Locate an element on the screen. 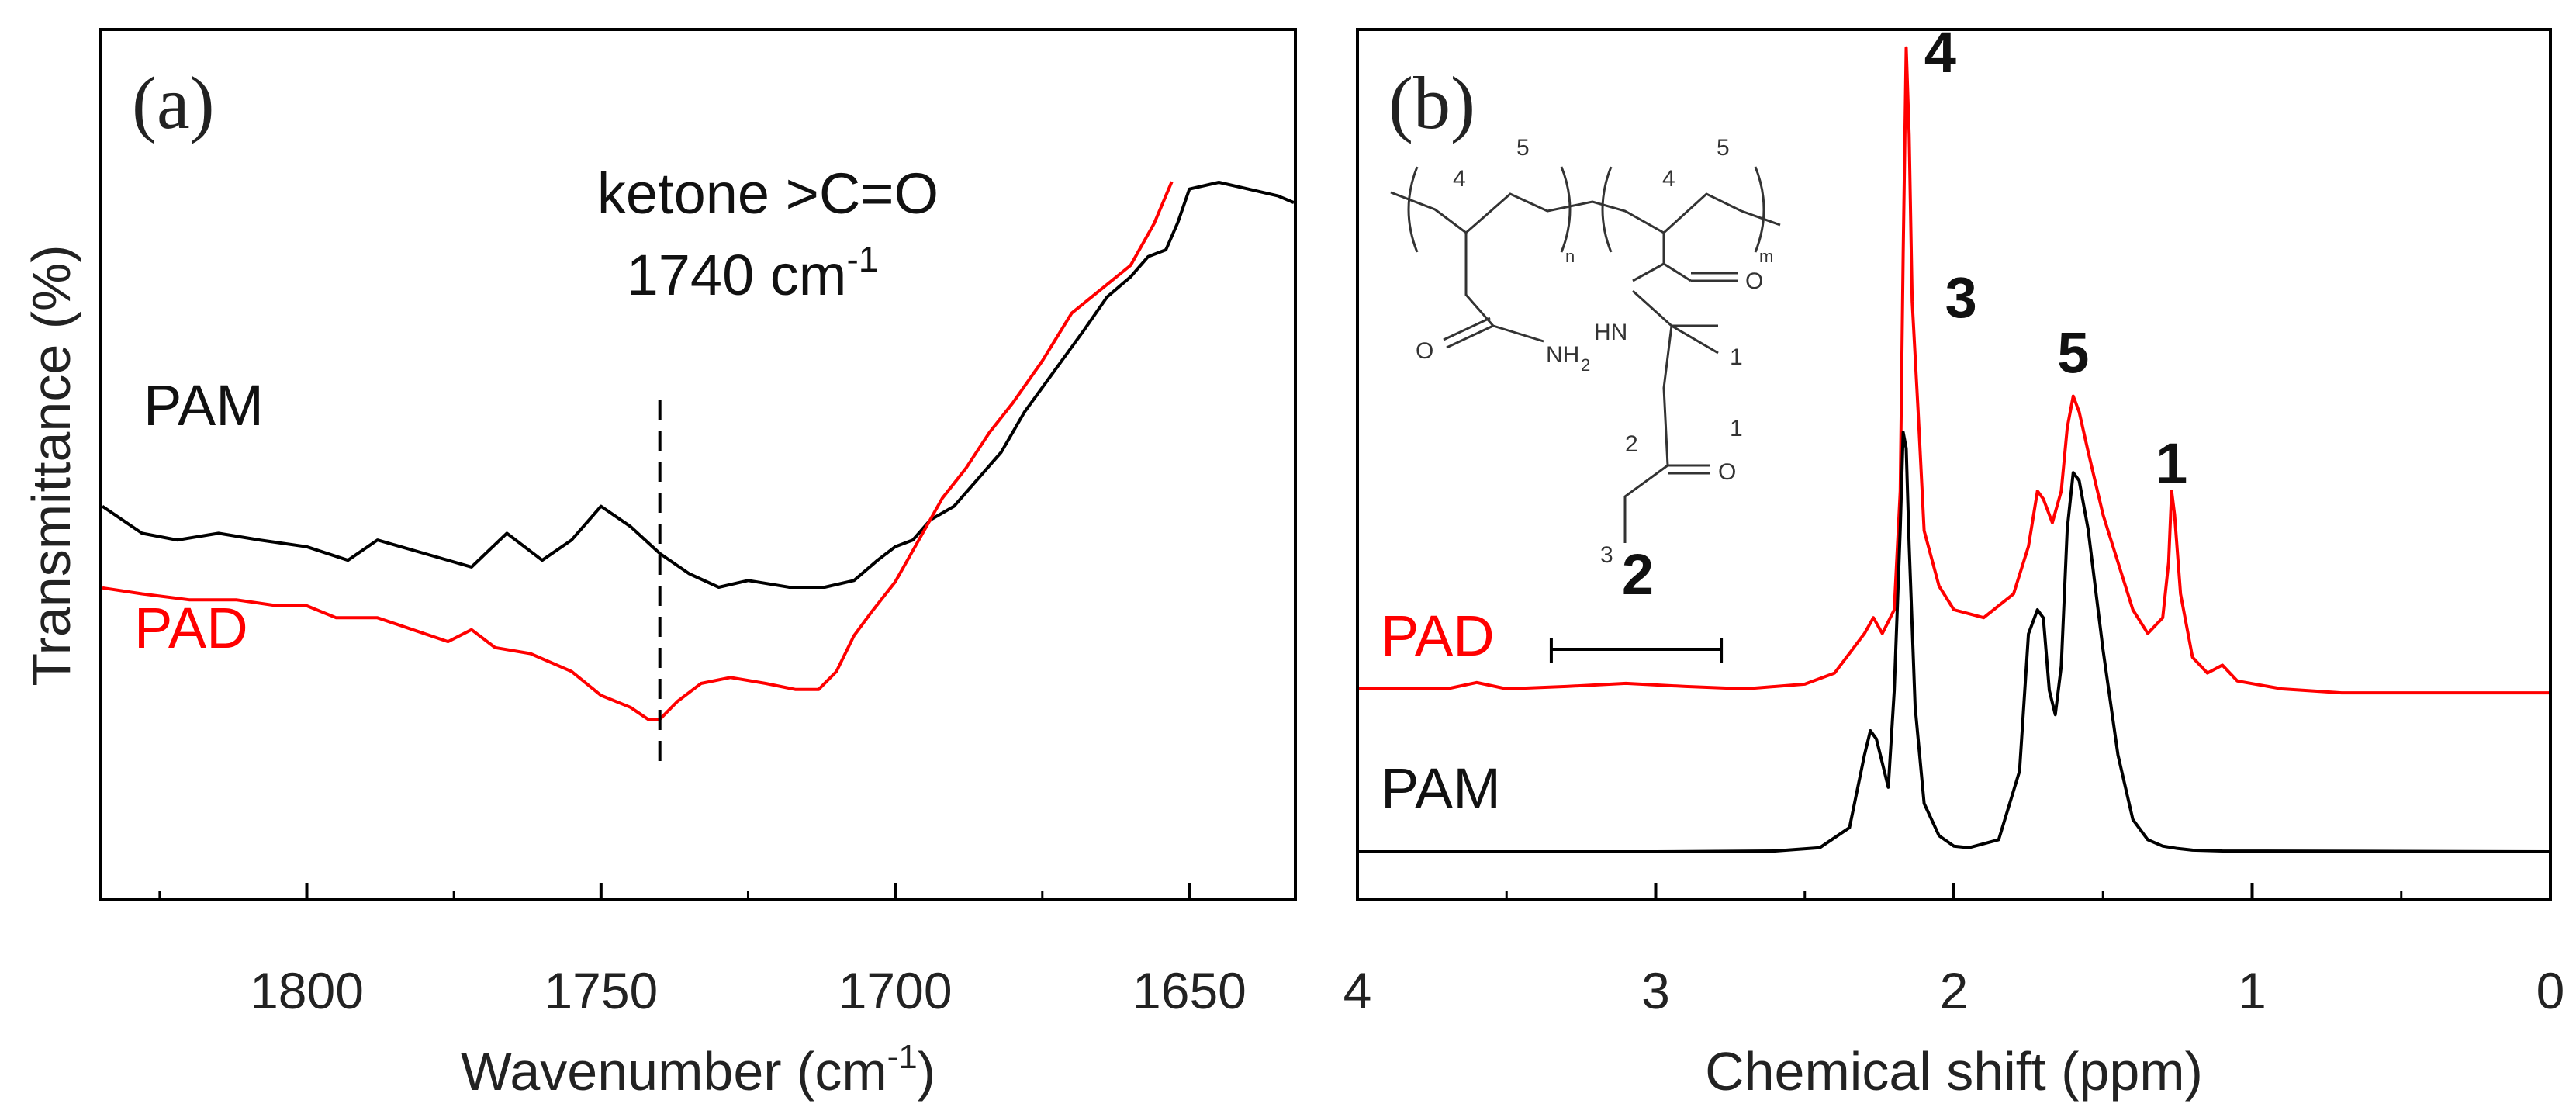 The height and width of the screenshot is (1114, 2576). chem-atom-o-ketone: O is located at coordinates (1727, 472).